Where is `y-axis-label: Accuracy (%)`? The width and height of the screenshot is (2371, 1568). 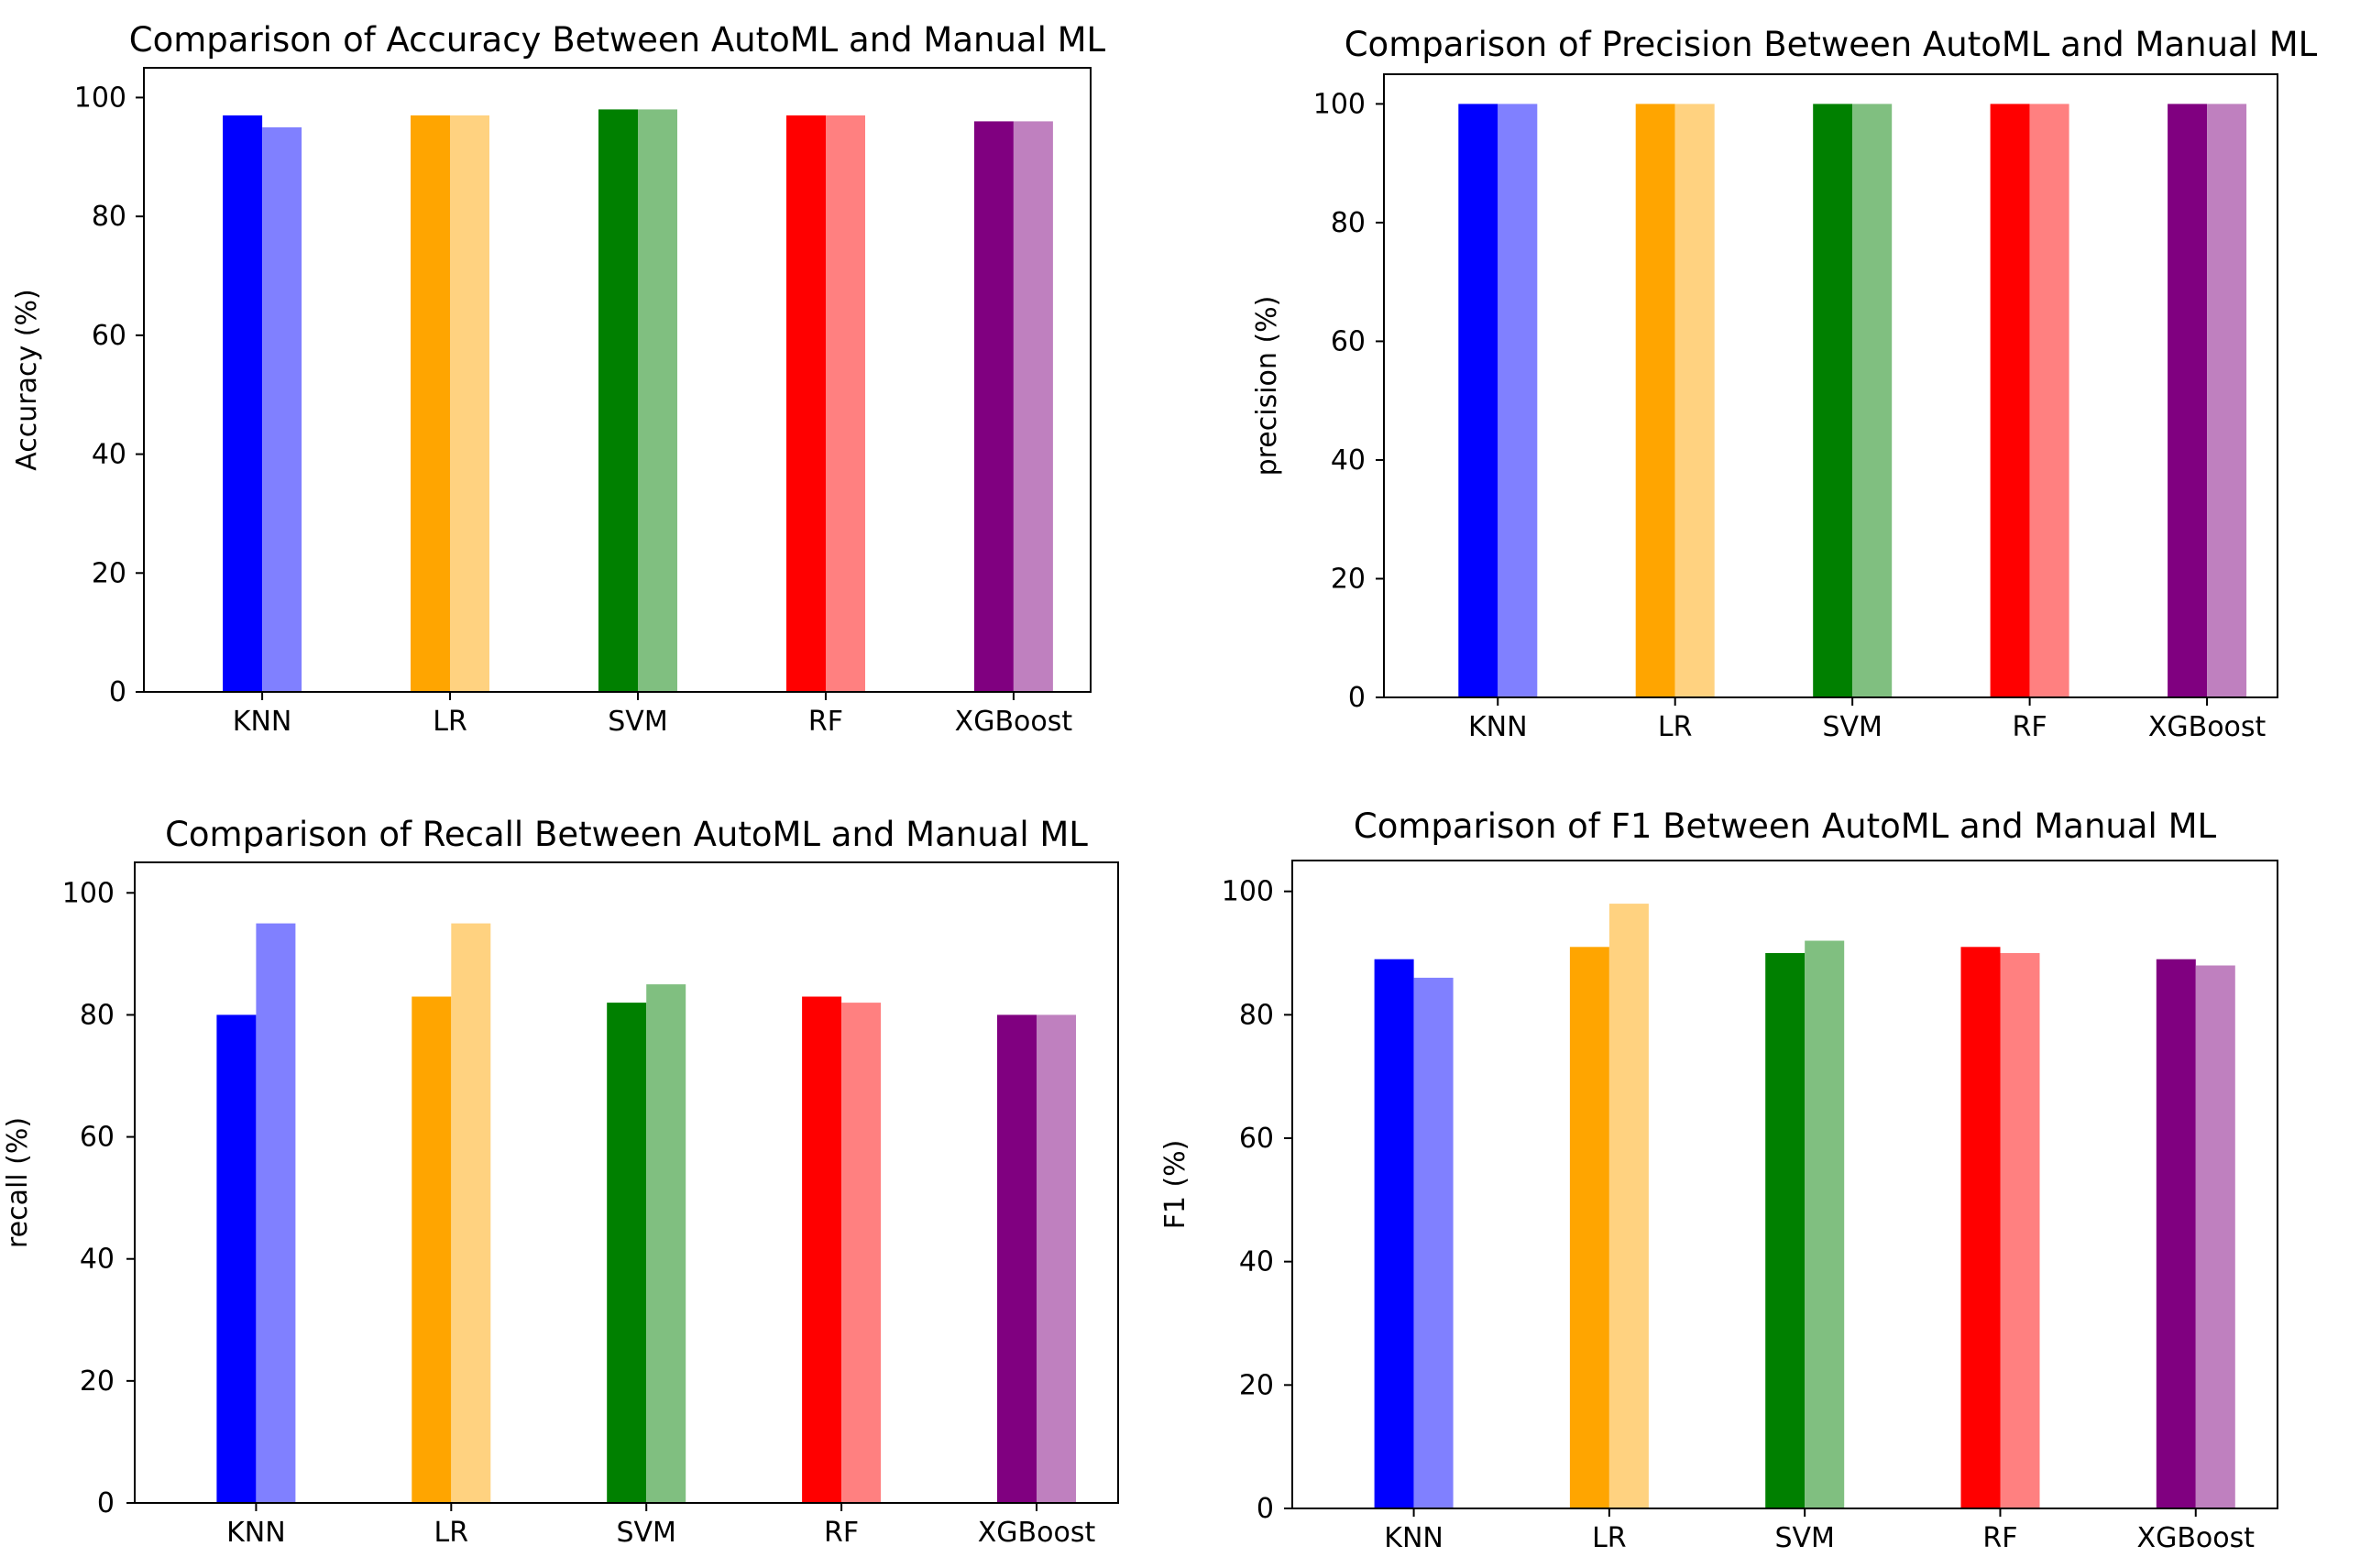 y-axis-label: Accuracy (%) is located at coordinates (27, 379).